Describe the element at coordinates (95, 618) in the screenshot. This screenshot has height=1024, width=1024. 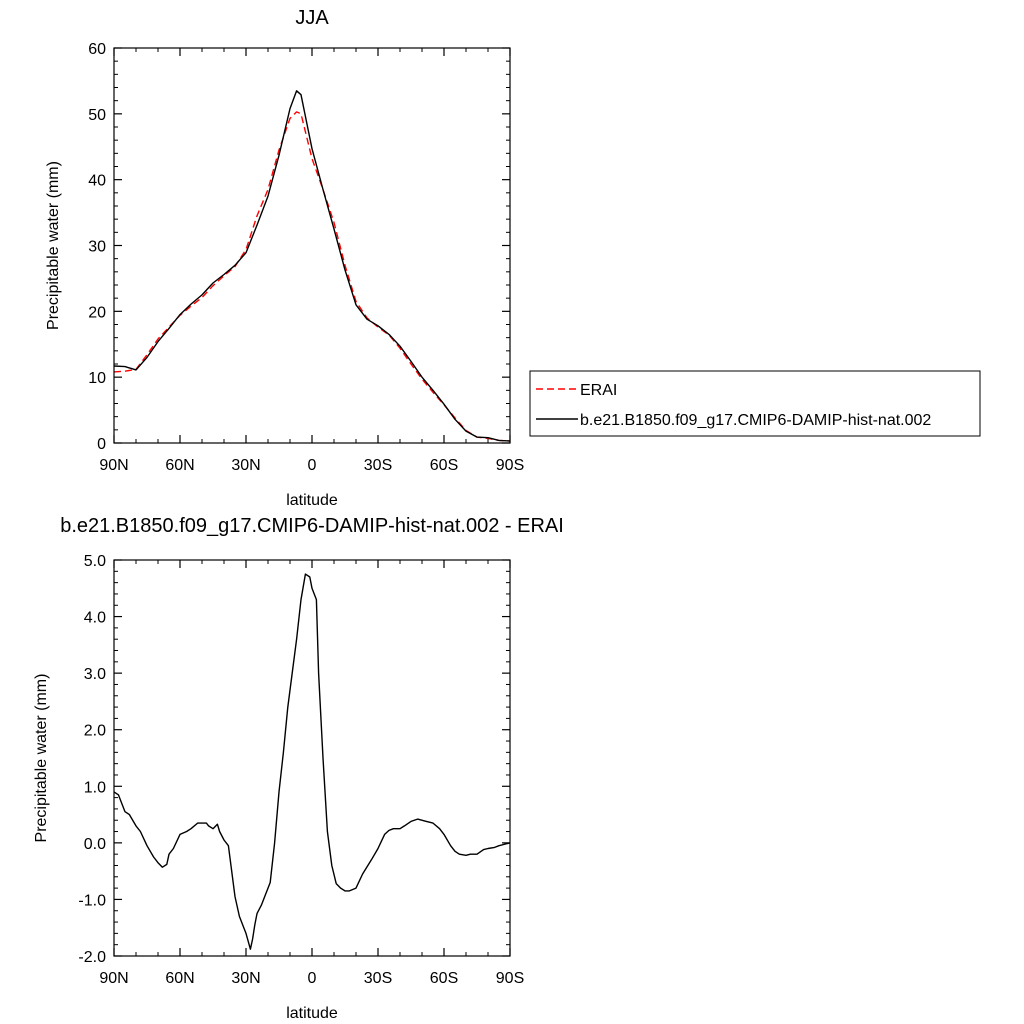
I see `y-tick-label: 4.0` at that location.